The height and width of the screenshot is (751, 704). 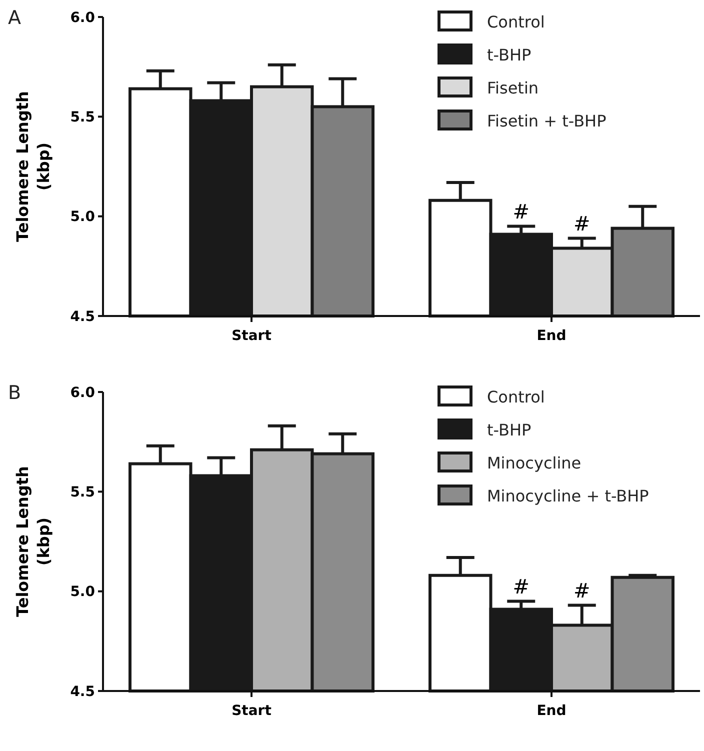 I want to click on legend-label: Minocycline, so click(x=534, y=463).